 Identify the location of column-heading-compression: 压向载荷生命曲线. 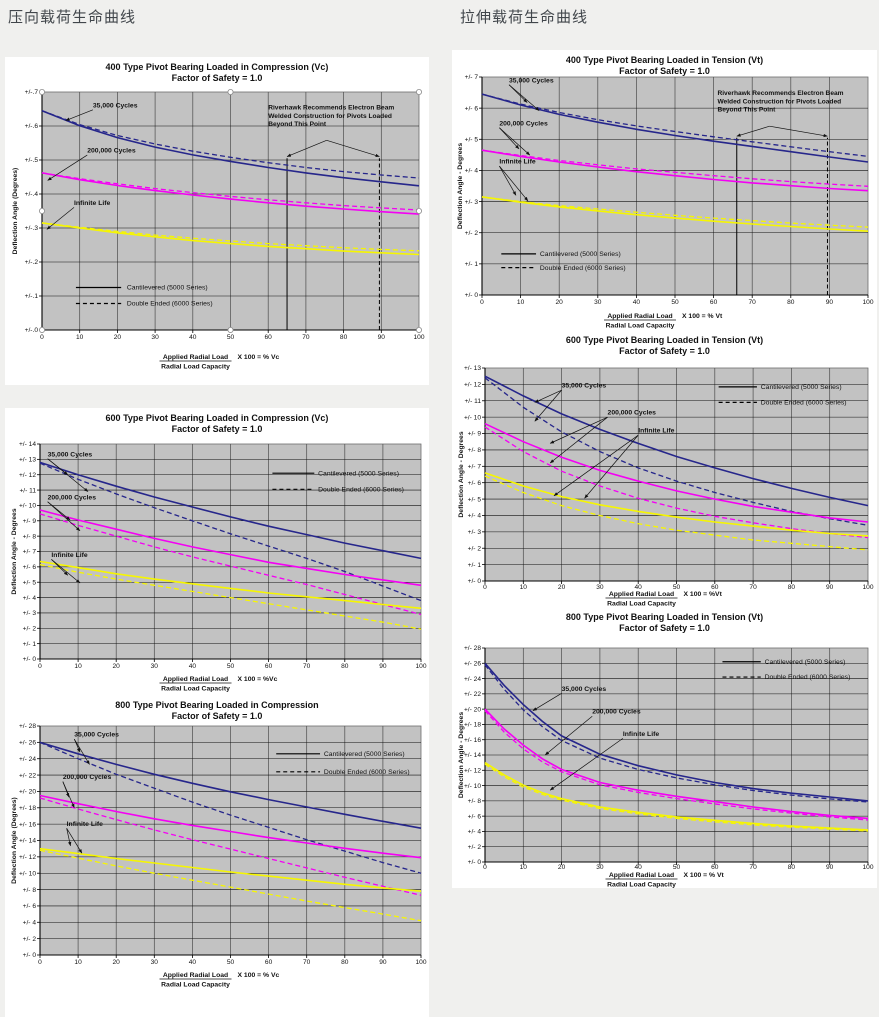
(72, 17).